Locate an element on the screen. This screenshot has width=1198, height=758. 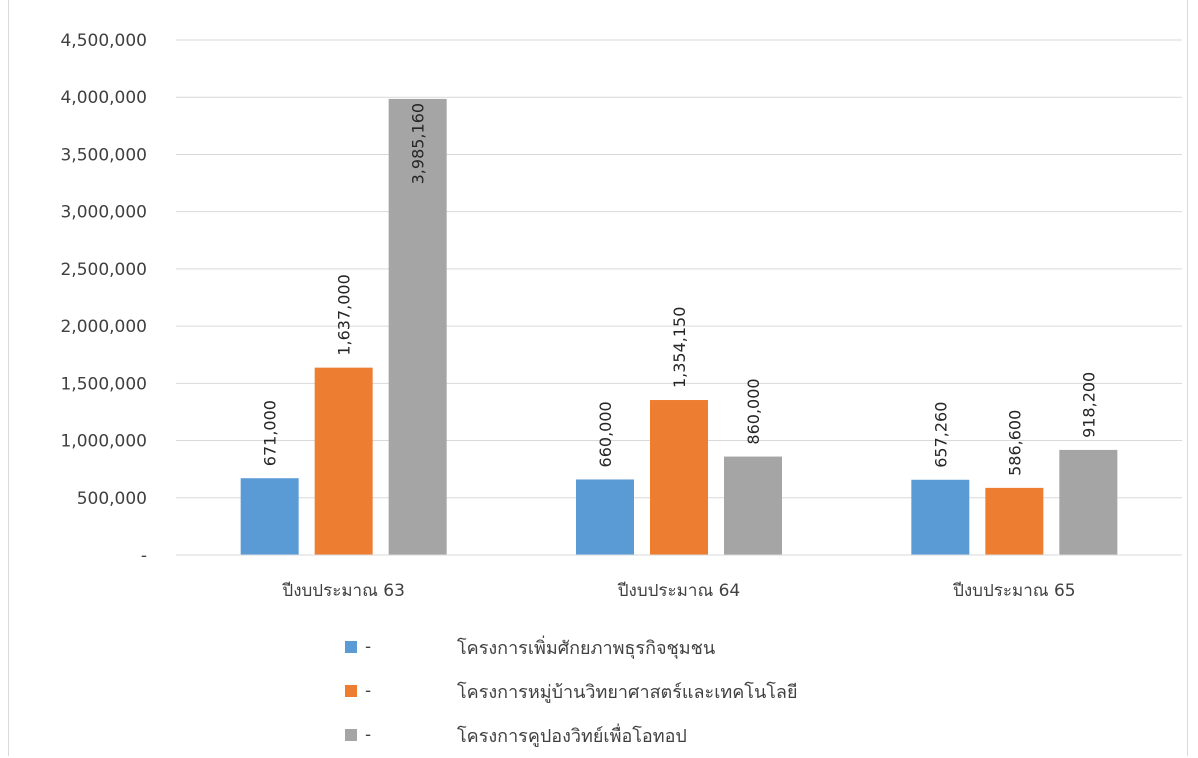
y-tick-label: 2,500,000 is located at coordinates (103, 270).